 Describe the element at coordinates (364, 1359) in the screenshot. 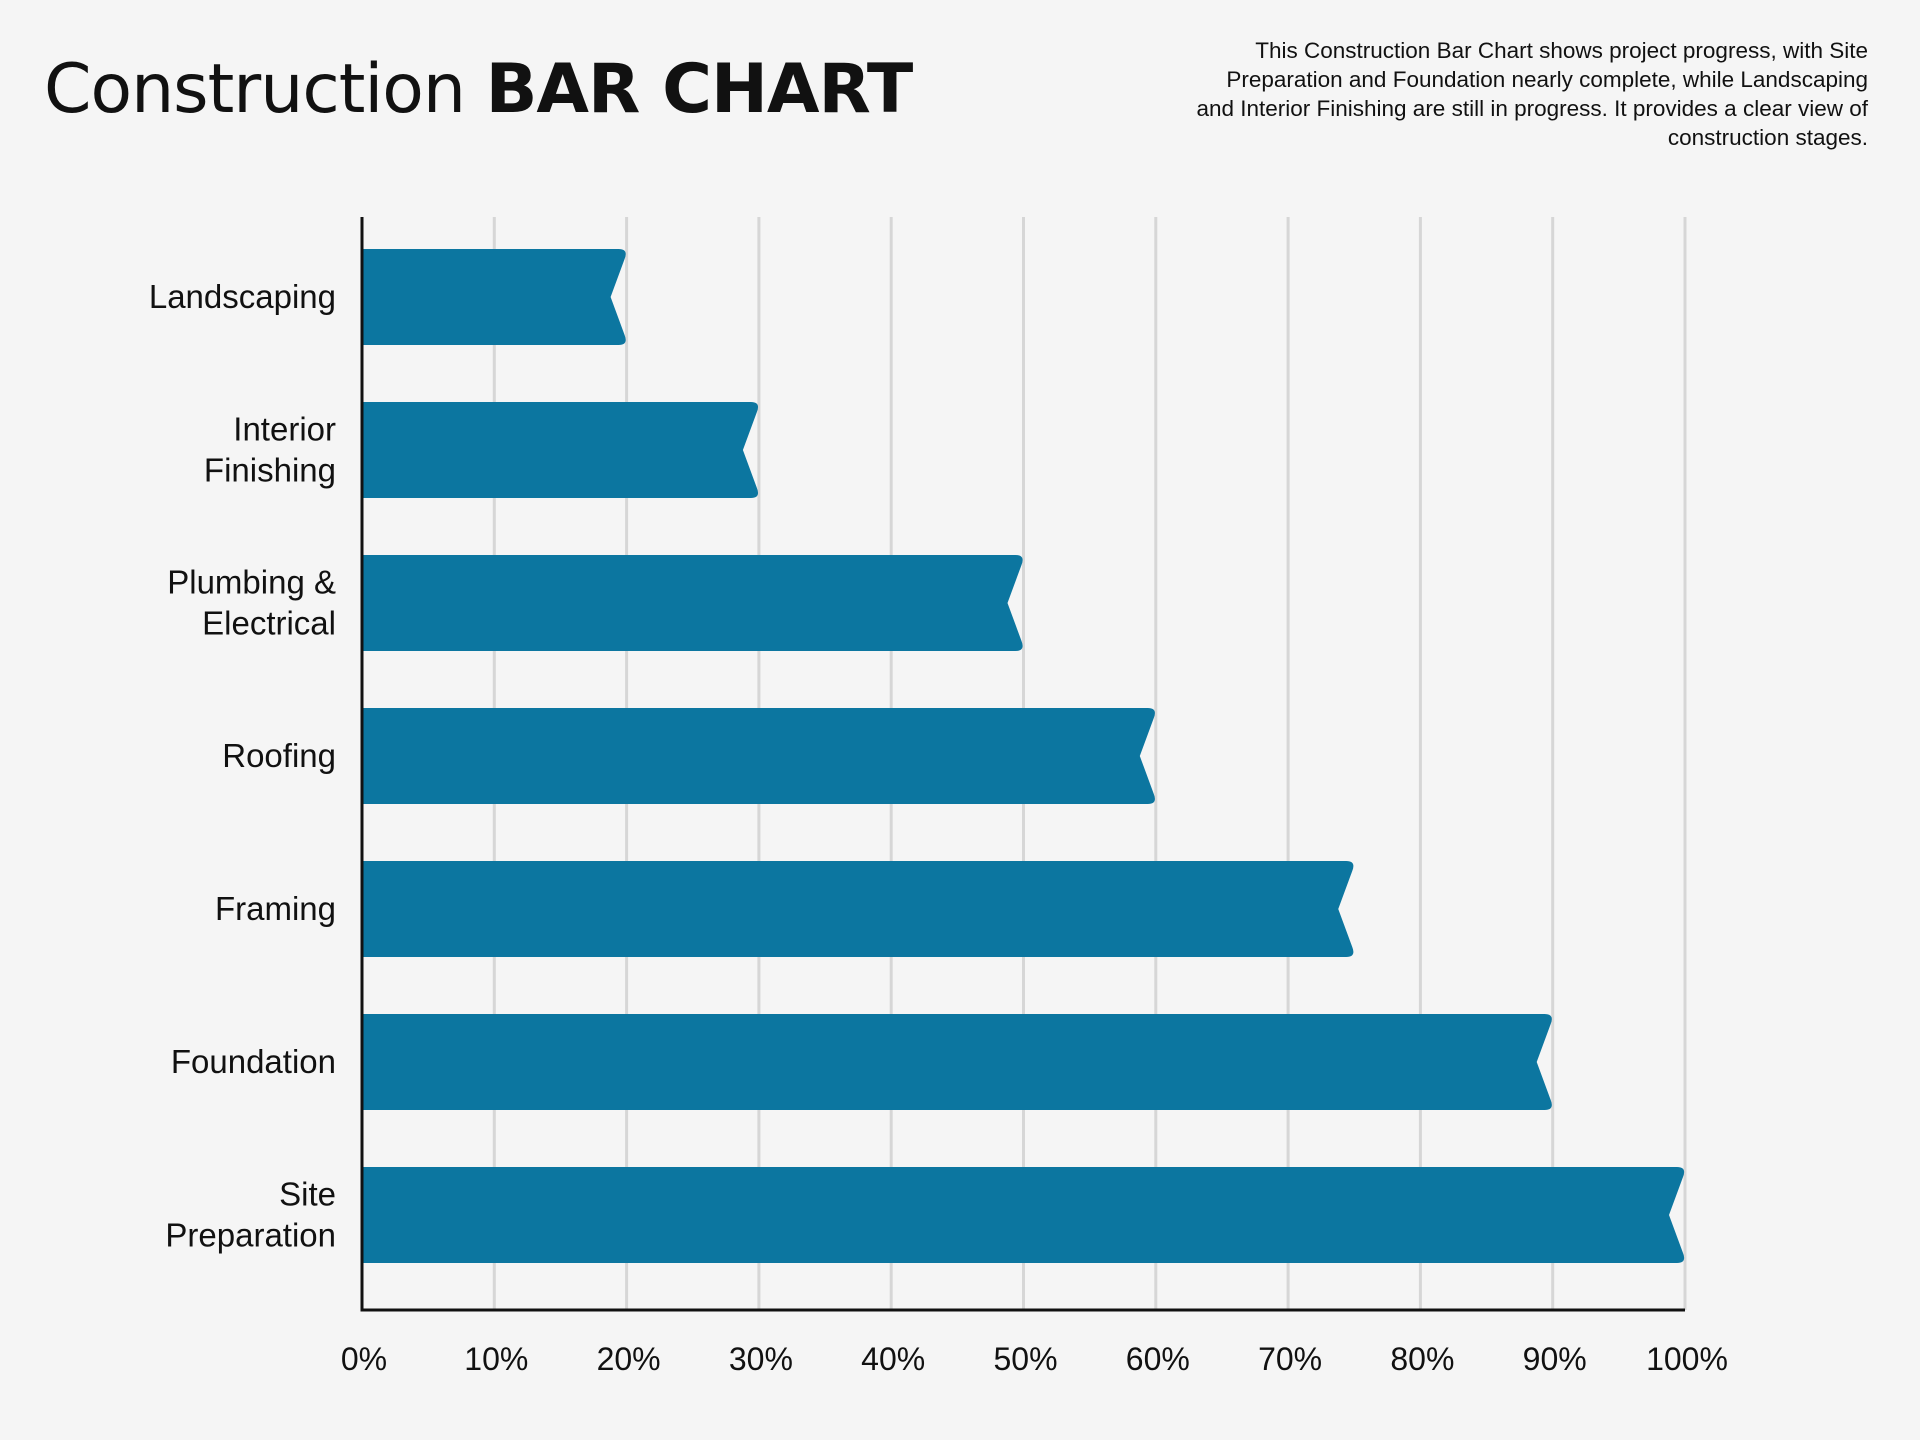

I see `tick-label: 0%` at that location.